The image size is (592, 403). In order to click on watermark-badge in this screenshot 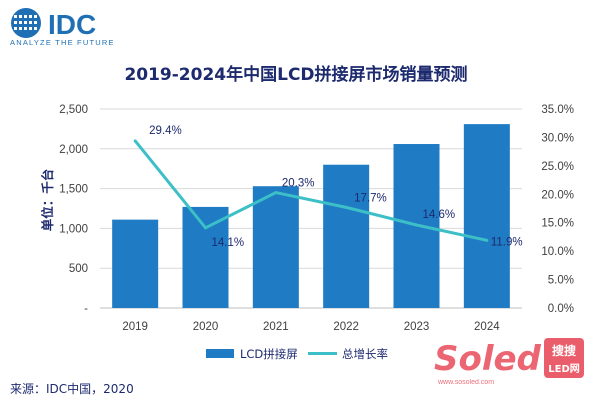, I will do `click(564, 358)`.